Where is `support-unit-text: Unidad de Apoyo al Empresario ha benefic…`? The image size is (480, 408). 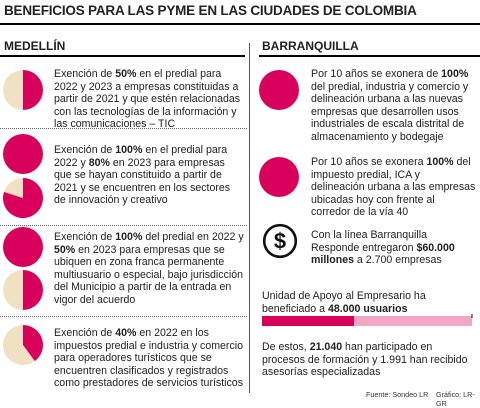 support-unit-text: Unidad de Apoyo al Empresario ha benefic… is located at coordinates (362, 302).